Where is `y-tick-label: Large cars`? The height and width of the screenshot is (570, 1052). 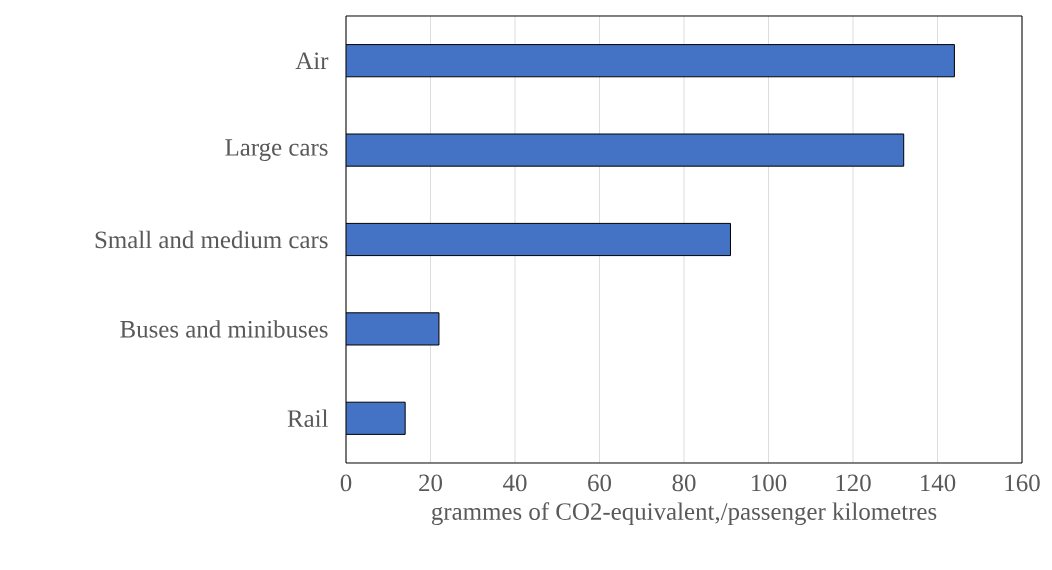
y-tick-label: Large cars is located at coordinates (276, 150).